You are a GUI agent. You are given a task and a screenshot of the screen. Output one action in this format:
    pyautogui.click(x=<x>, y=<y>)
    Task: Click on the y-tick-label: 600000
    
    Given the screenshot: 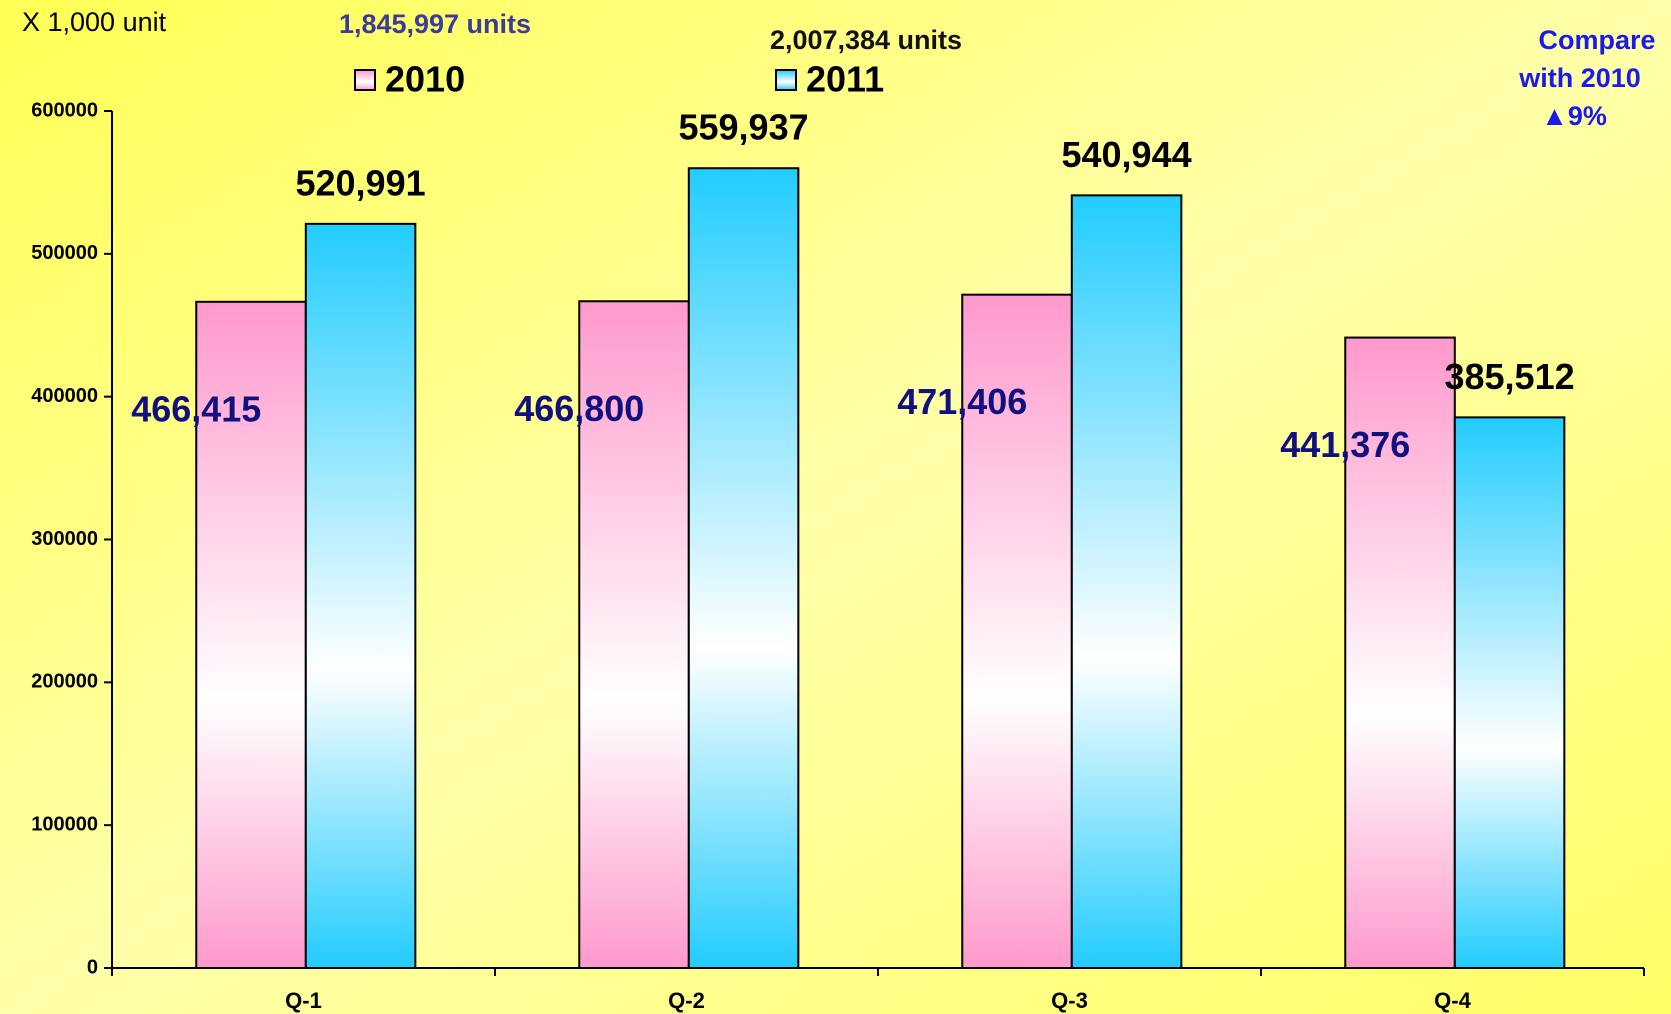 What is the action you would take?
    pyautogui.click(x=64, y=110)
    